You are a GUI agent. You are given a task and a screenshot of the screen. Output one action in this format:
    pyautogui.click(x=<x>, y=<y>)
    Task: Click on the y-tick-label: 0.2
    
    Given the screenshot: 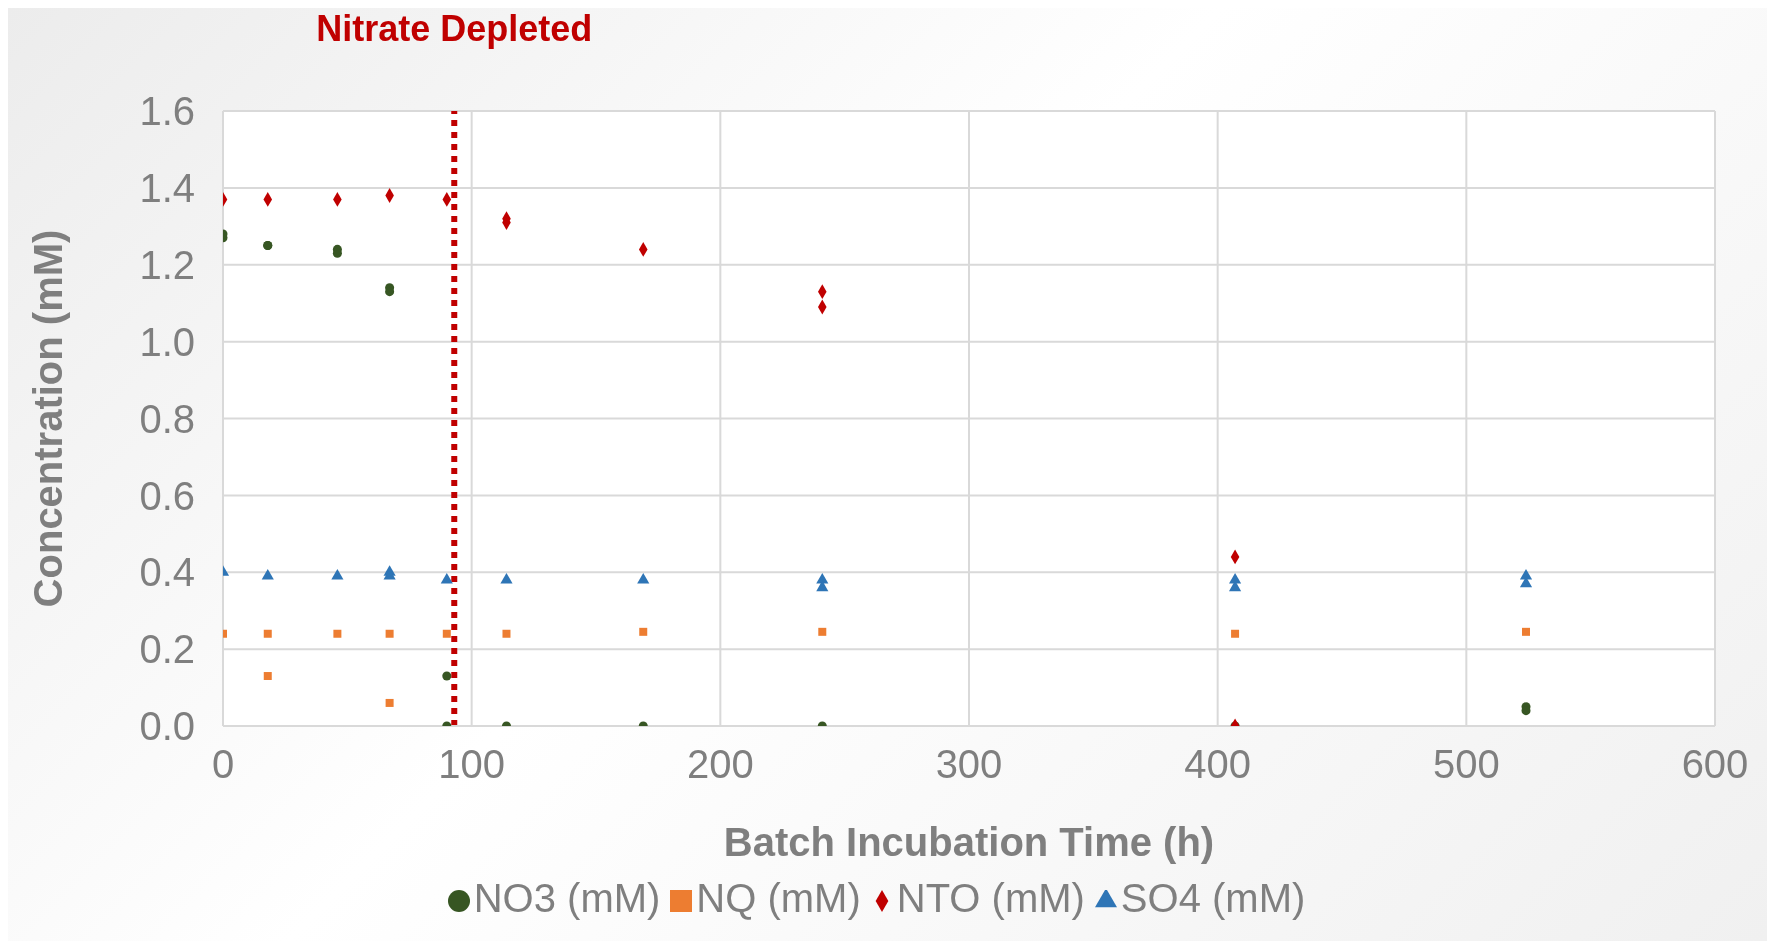 What is the action you would take?
    pyautogui.click(x=167, y=649)
    